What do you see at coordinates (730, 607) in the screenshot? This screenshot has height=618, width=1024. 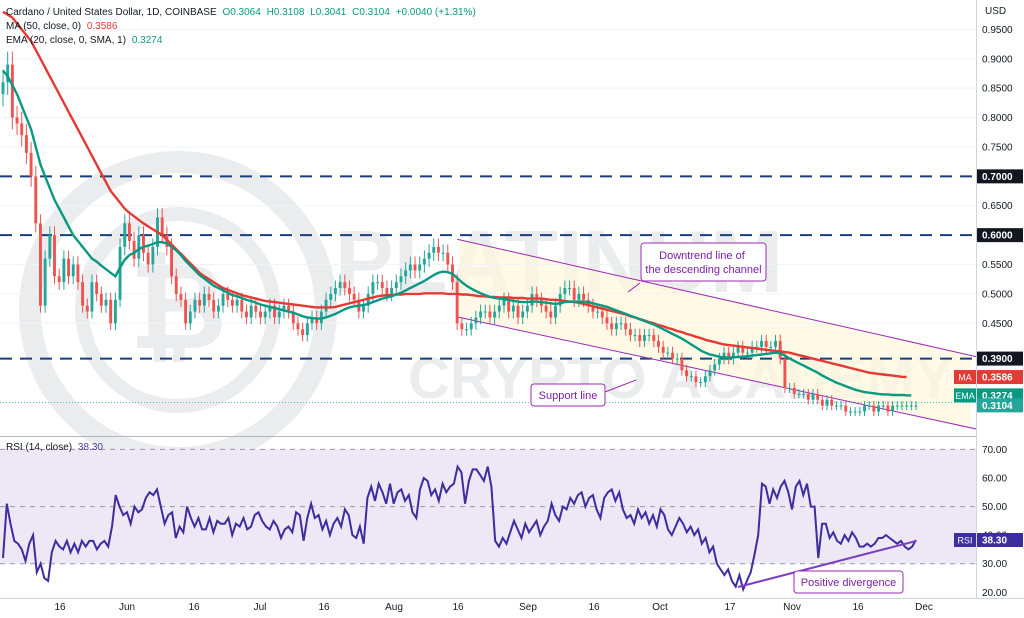 I see `time-tick-label: 17` at bounding box center [730, 607].